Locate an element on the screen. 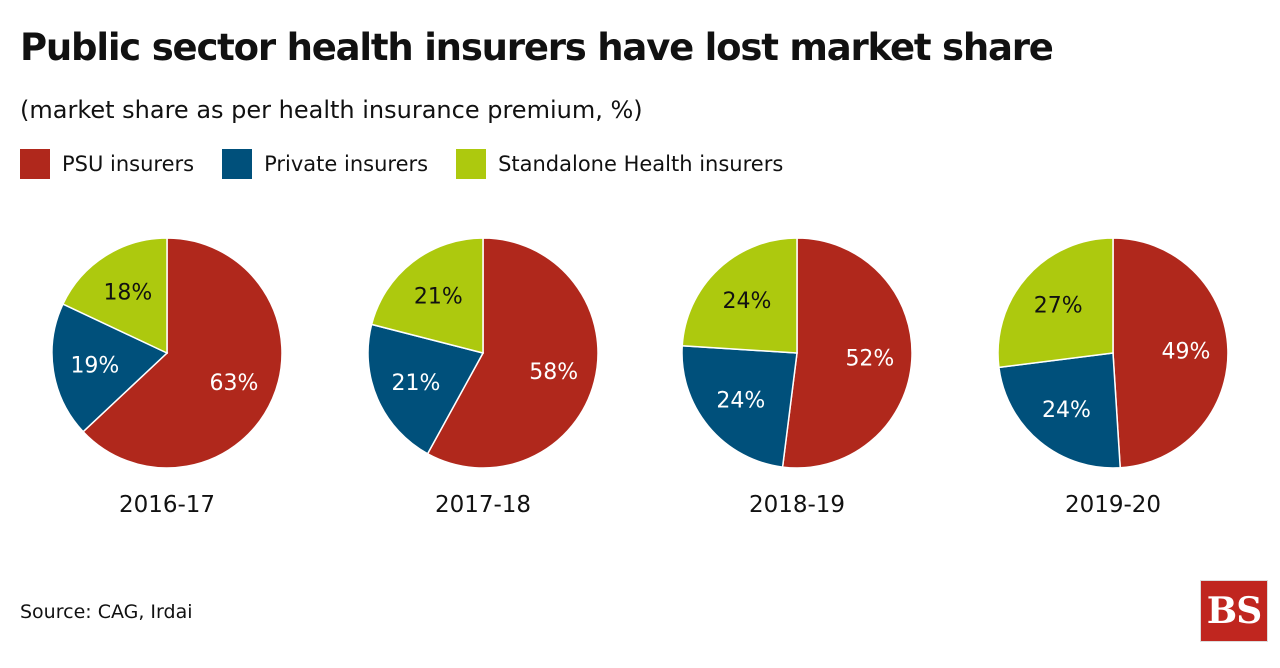 The image size is (1280, 668). legend-item-standalone: Standalone Health insurers is located at coordinates (619, 164).